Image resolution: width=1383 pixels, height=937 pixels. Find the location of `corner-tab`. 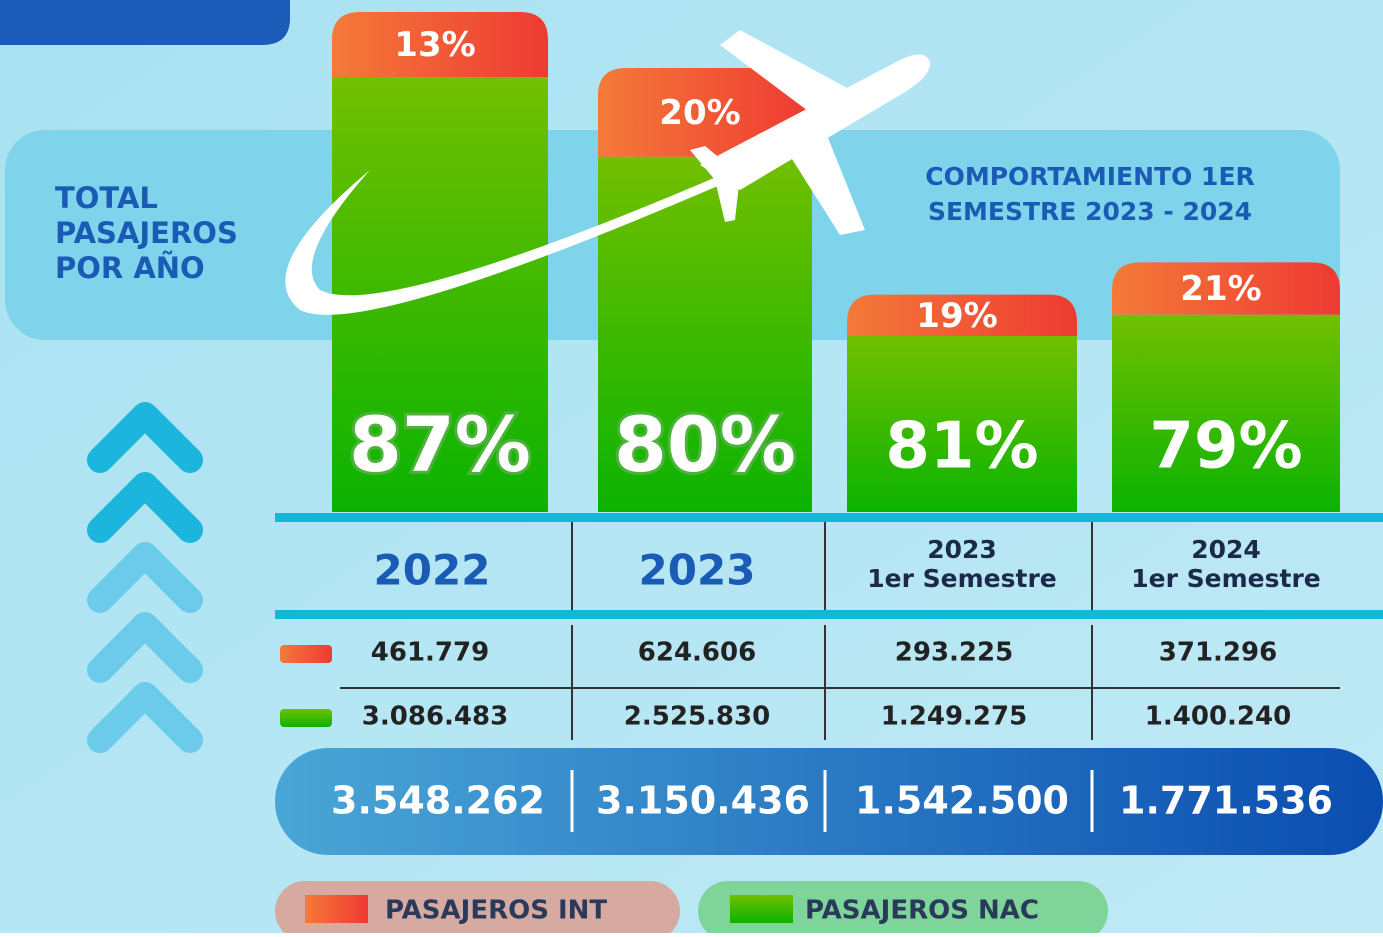

corner-tab is located at coordinates (145, 22).